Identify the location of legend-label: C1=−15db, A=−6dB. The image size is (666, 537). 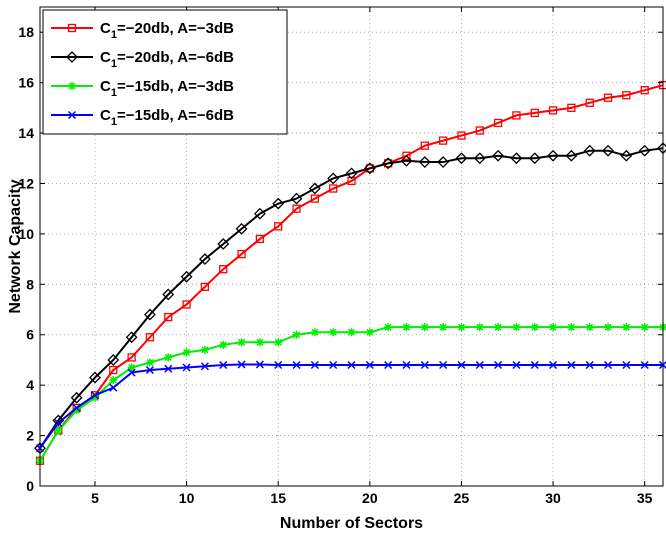
(167, 117).